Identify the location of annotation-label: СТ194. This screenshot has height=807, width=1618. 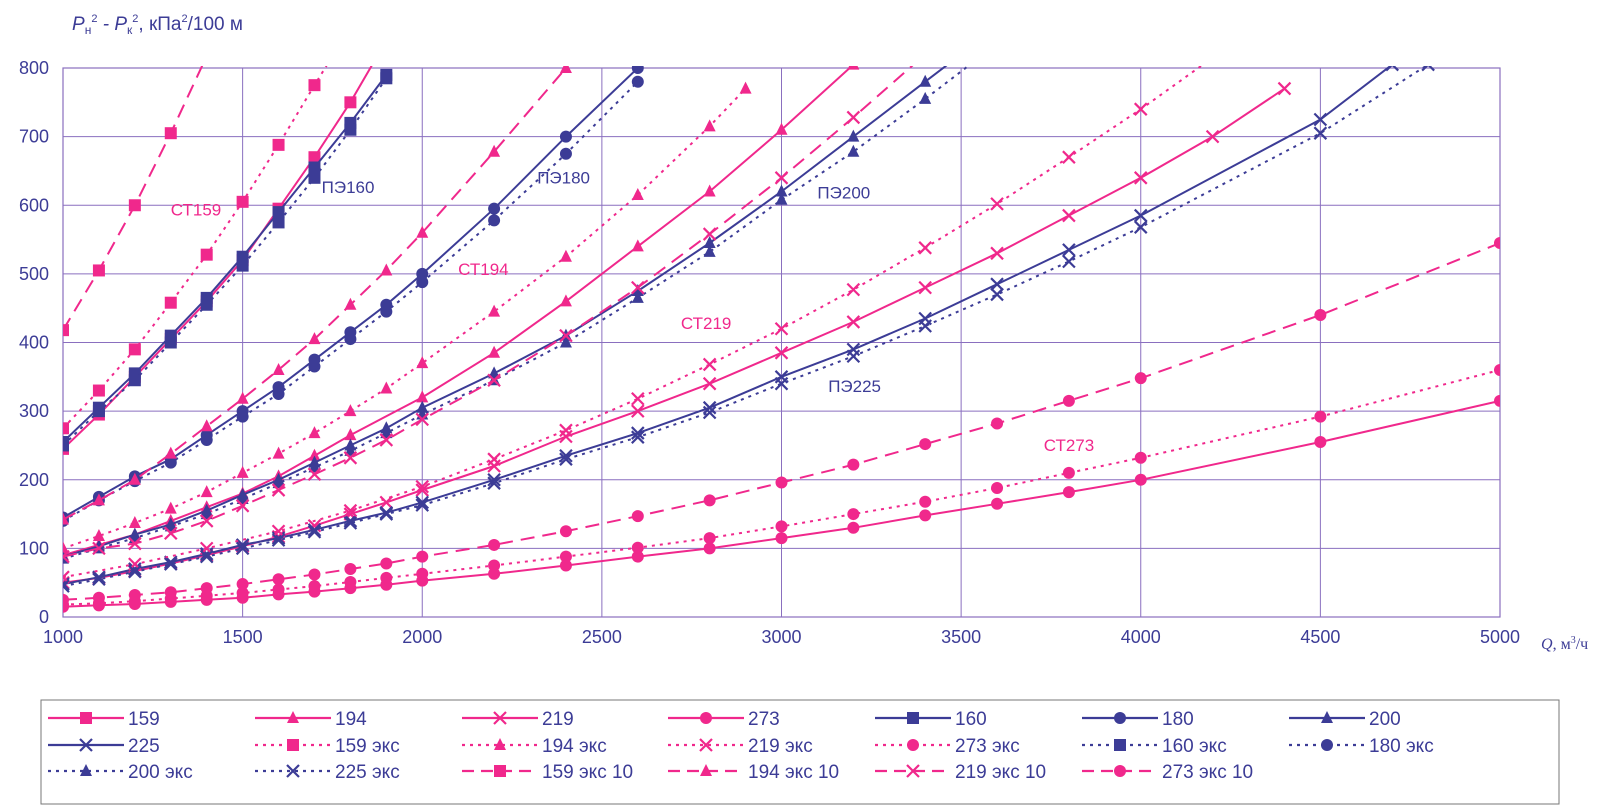
(483, 269).